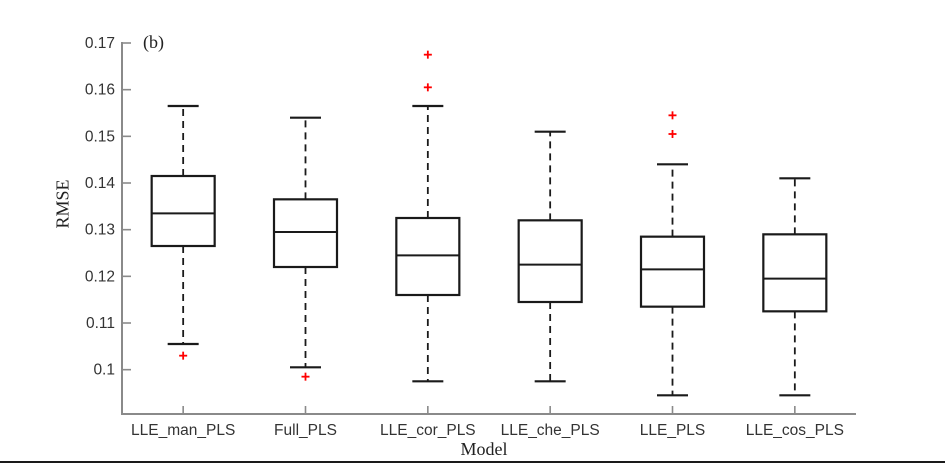  I want to click on x-tick-label-Full_PLS: Full_PLS, so click(305, 430).